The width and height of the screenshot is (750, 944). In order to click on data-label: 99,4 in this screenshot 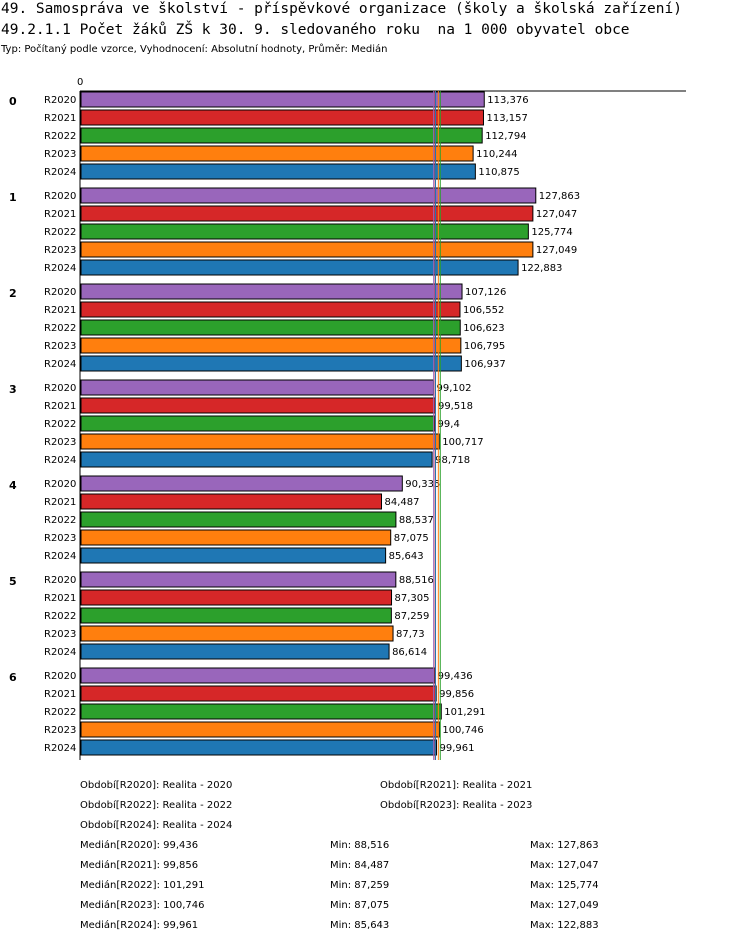, I will do `click(449, 424)`.